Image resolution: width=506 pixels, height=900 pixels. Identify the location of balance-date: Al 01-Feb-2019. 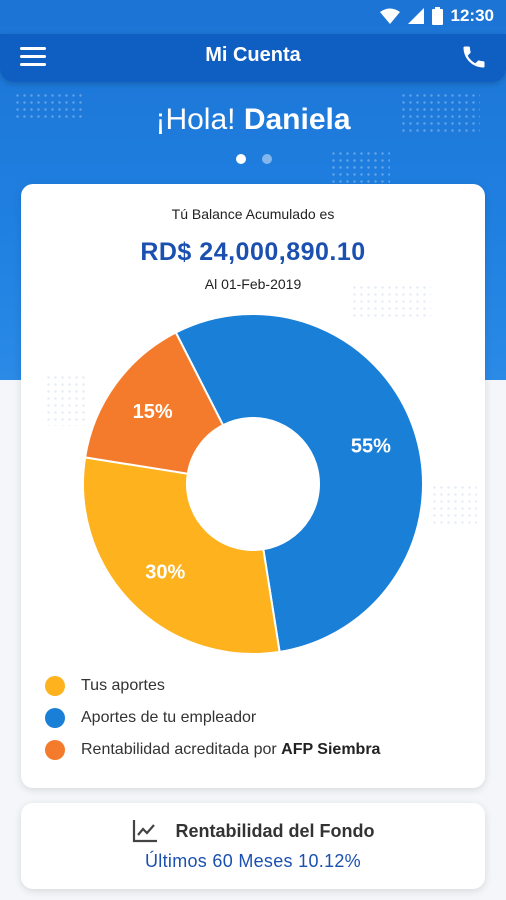
(253, 284).